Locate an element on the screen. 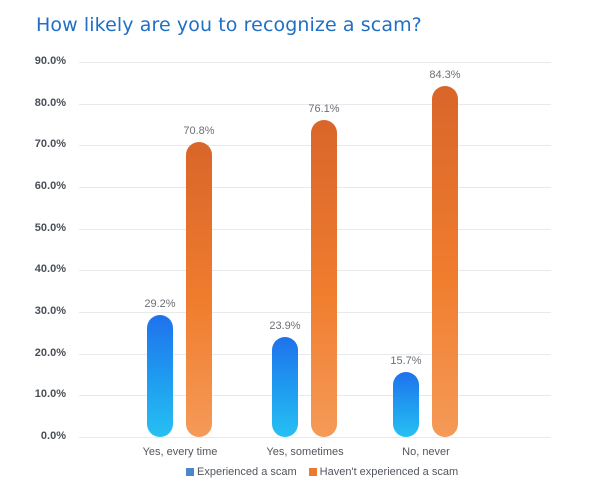 This screenshot has width=600, height=497. x-axis-category-label: Yes, sometimes is located at coordinates (305, 452).